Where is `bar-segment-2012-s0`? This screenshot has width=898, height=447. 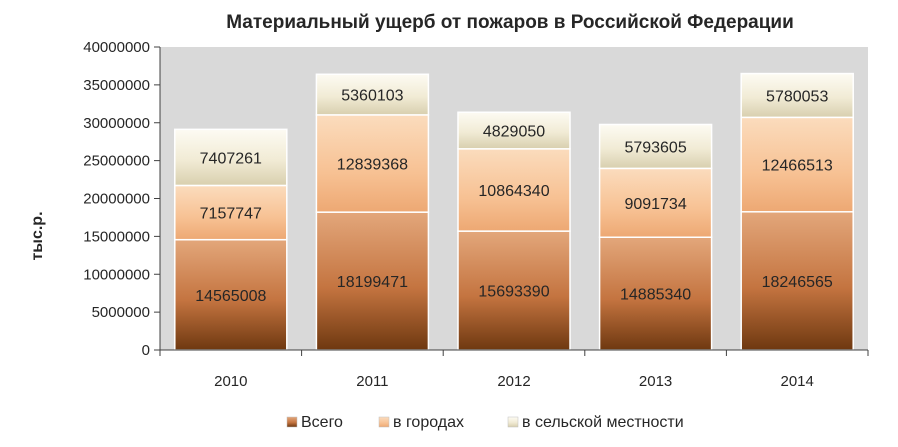
bar-segment-2012-s0 is located at coordinates (514, 290).